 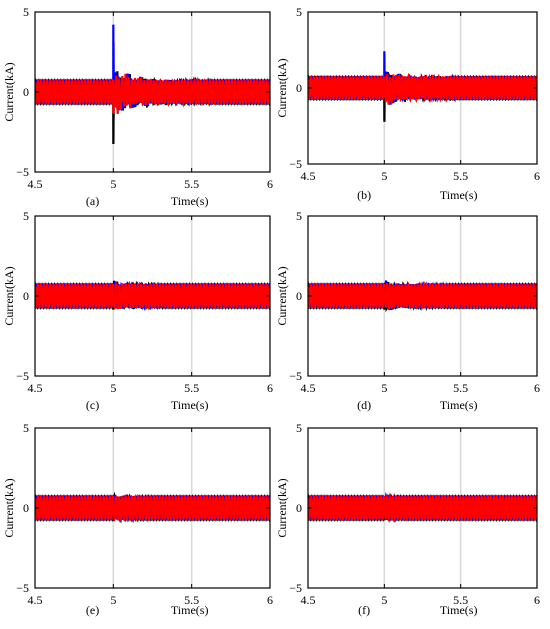 What do you see at coordinates (92, 405) in the screenshot?
I see `panel-caption: (c)` at bounding box center [92, 405].